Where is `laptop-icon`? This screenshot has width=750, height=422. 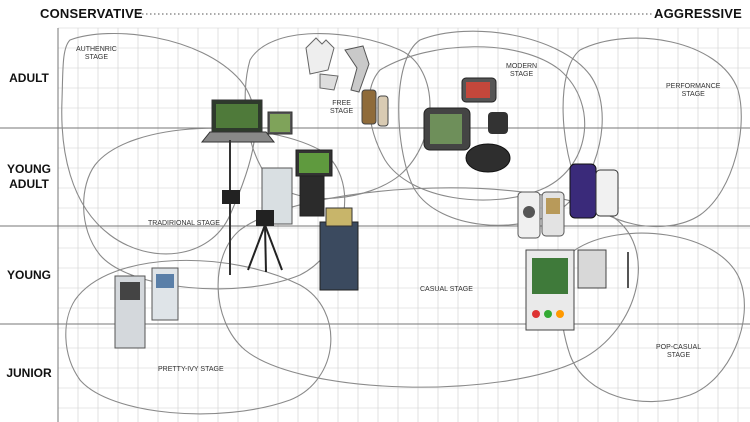
laptop-icon is located at coordinates (238, 121).